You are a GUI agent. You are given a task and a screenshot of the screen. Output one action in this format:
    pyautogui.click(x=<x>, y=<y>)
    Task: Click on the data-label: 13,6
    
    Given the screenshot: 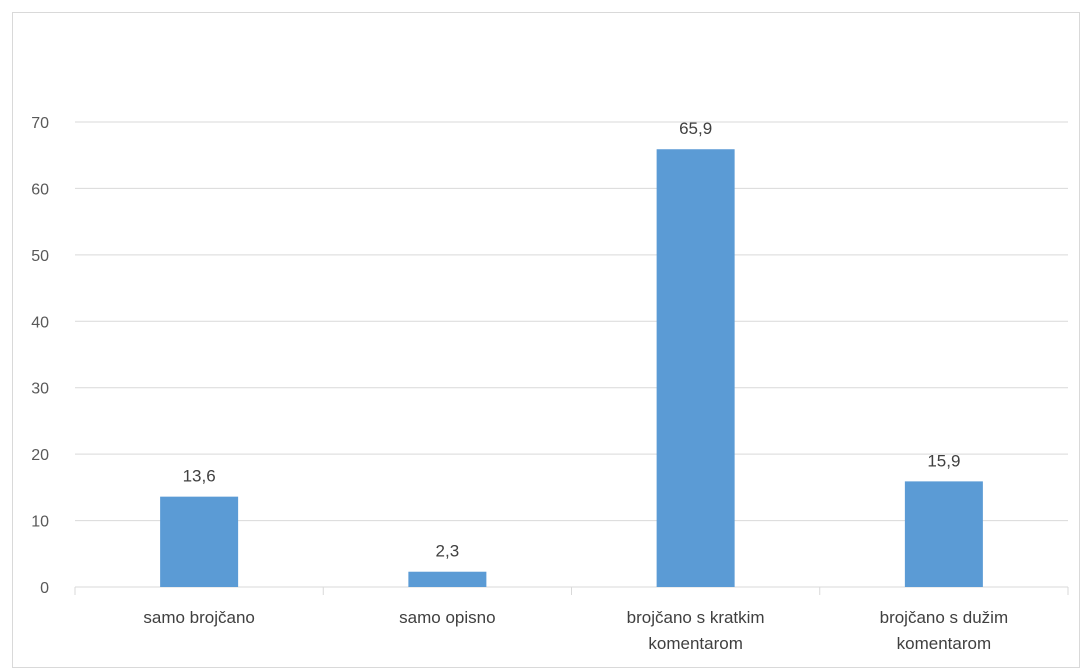 What is the action you would take?
    pyautogui.click(x=199, y=476)
    